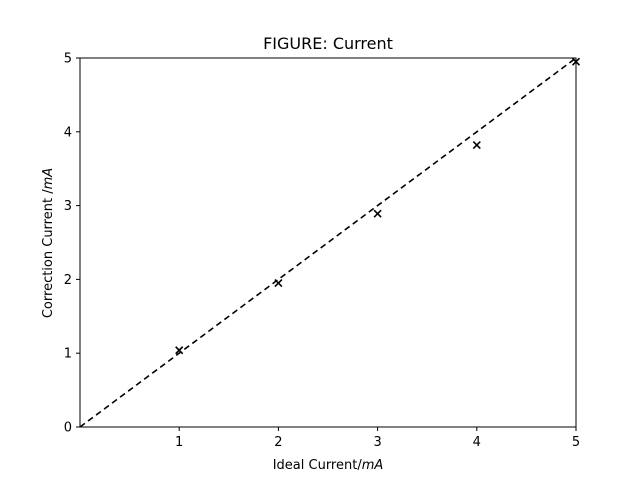  I want to click on x-axis-label-unit: mA, so click(373, 465).